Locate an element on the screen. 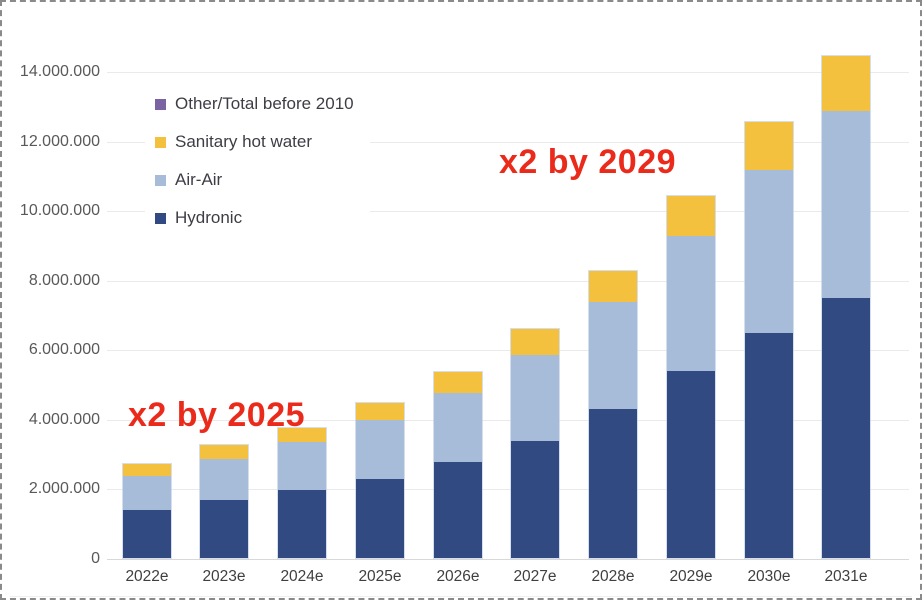 The width and height of the screenshot is (922, 600). bar-2025e is located at coordinates (380, 480).